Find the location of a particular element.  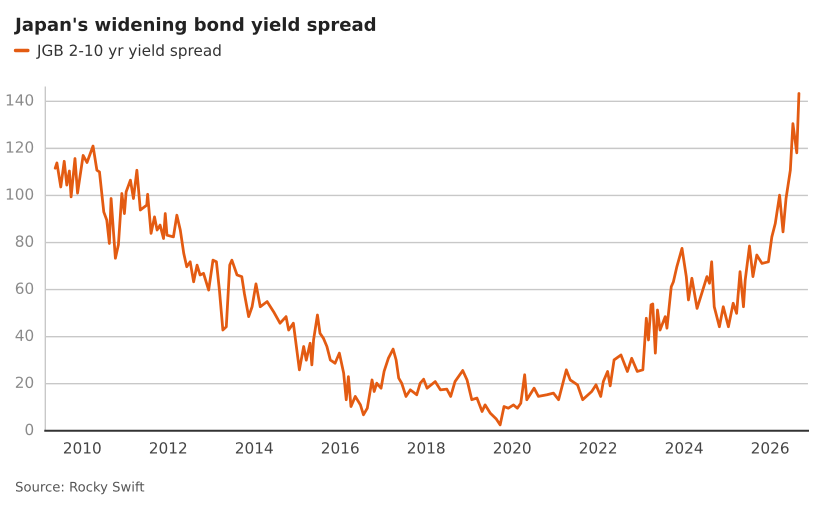

x-tick-label: 2012 is located at coordinates (168, 448).